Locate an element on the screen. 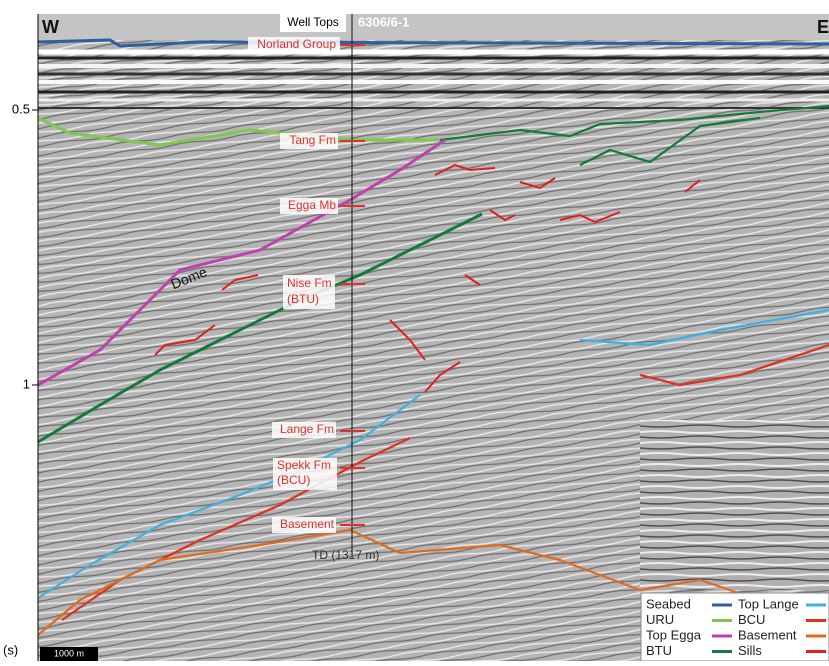  scale-bar is located at coordinates (69, 654).